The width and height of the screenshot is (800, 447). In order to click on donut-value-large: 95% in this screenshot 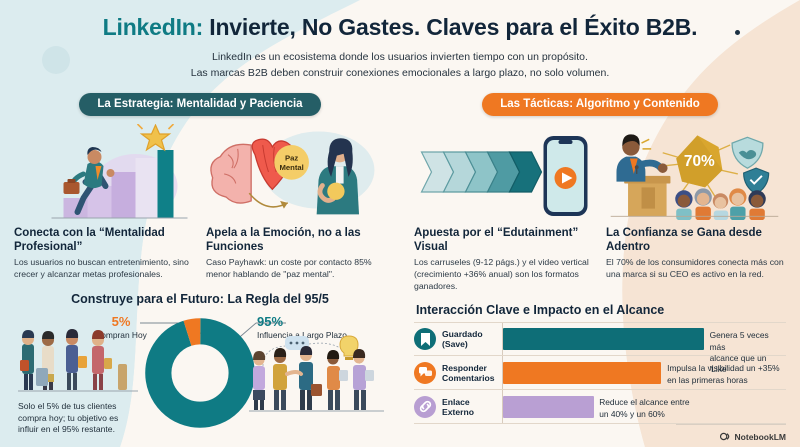, I will do `click(270, 321)`.